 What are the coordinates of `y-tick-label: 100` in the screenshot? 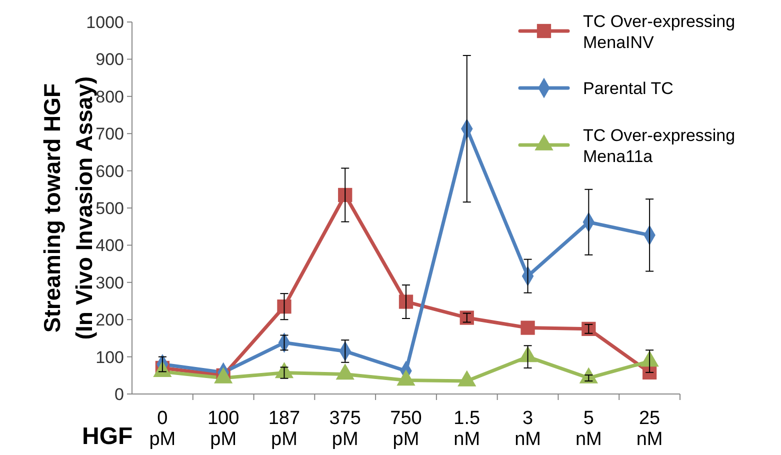 It's located at (110, 357).